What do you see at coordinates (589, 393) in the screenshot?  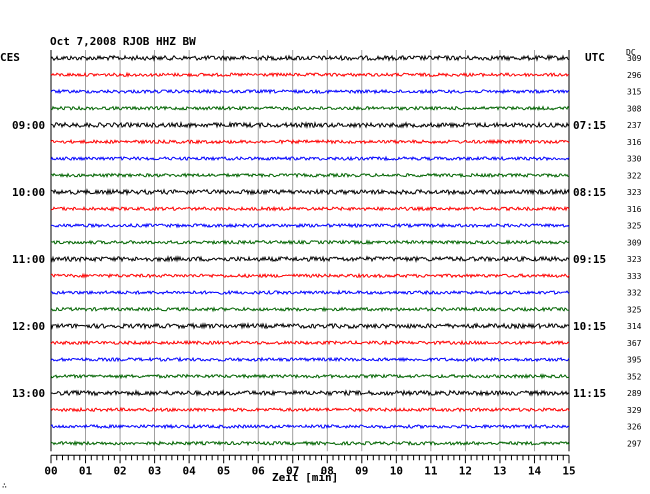 I see `right-time-label: 11:15` at bounding box center [589, 393].